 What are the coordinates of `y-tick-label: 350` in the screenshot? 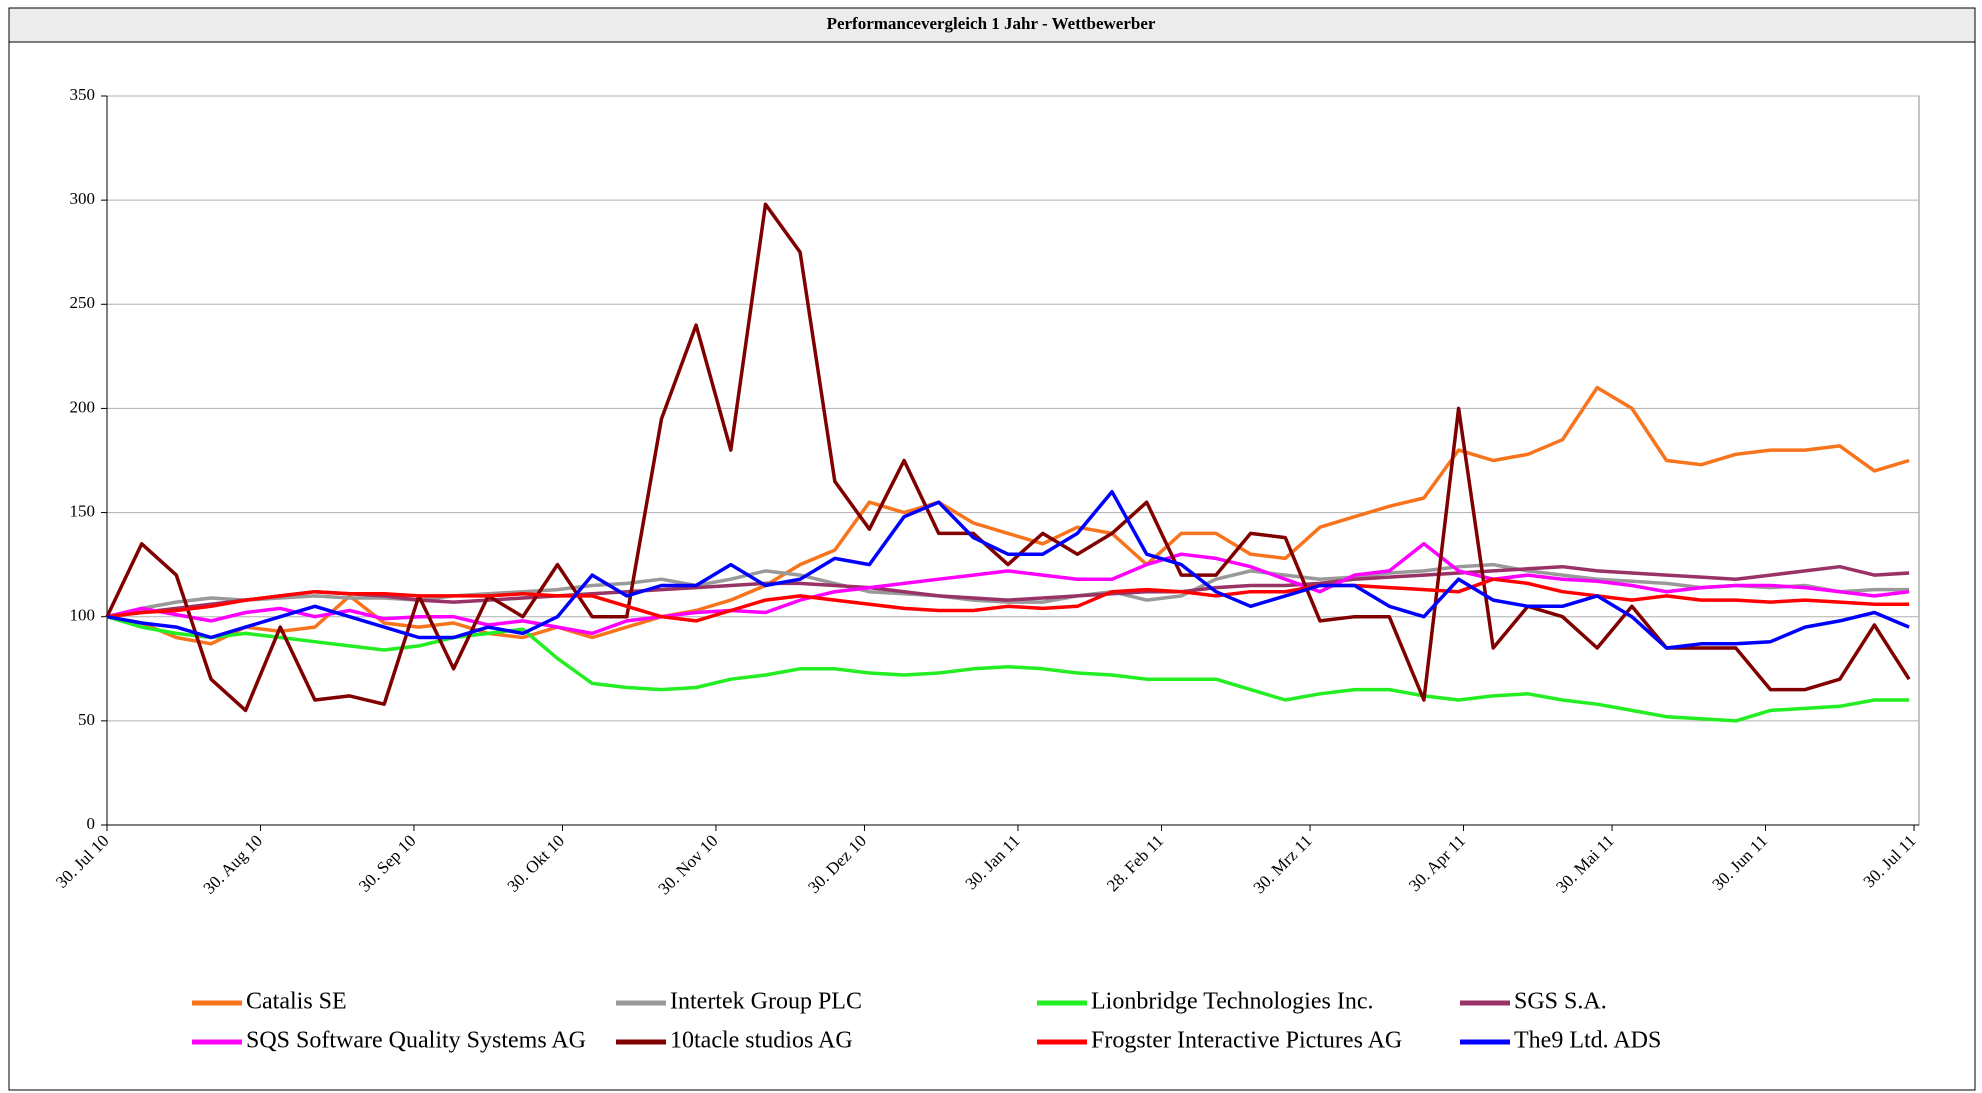 It's located at (83, 94).